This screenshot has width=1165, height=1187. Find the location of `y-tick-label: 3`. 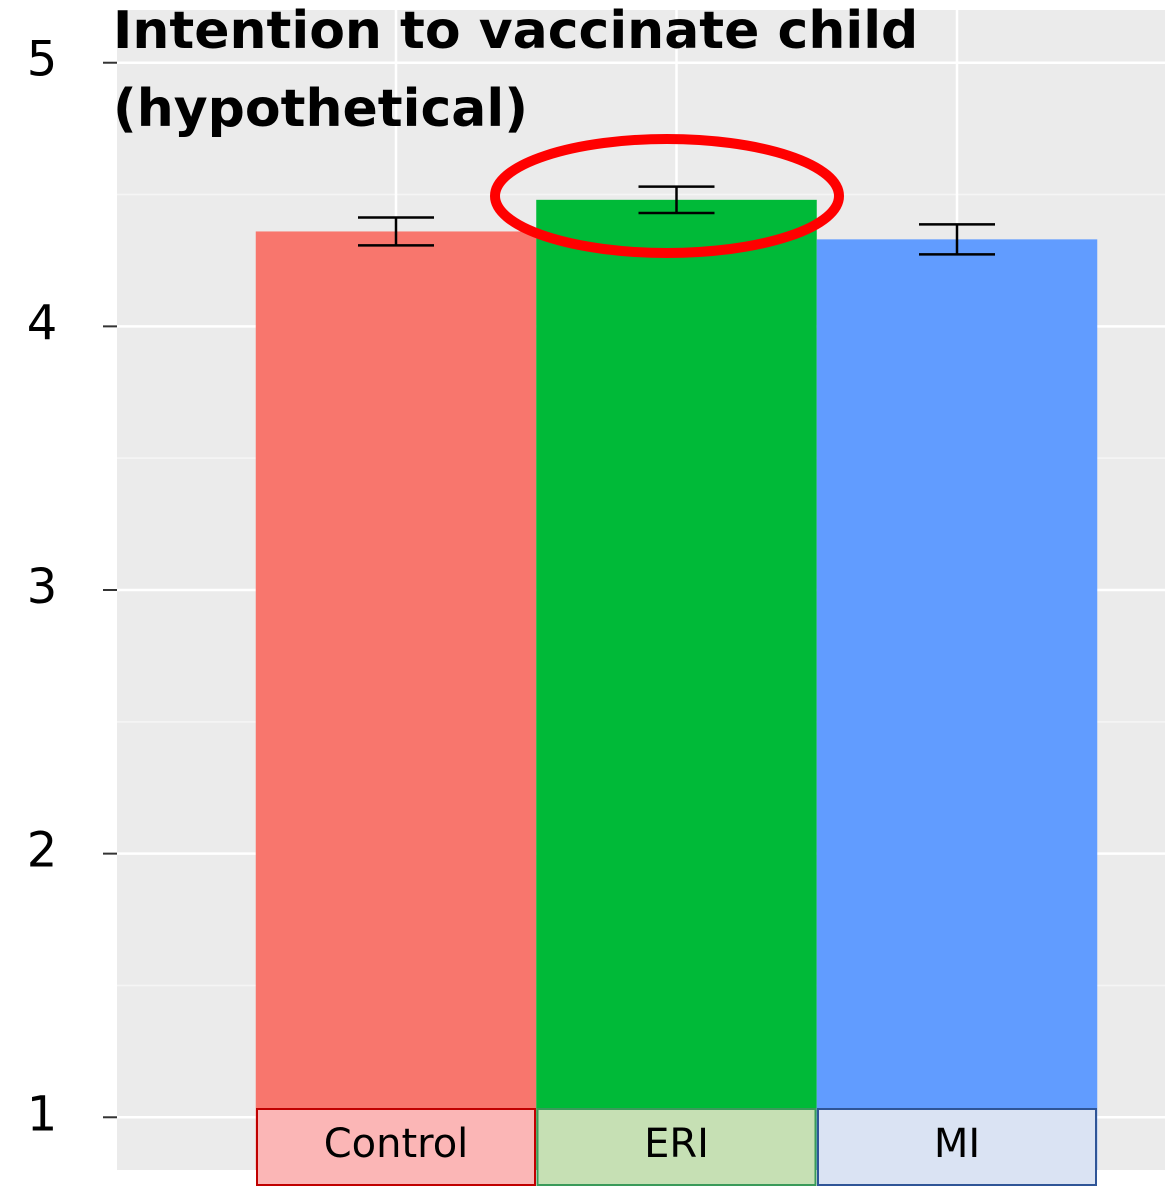

y-tick-label: 3 is located at coordinates (42, 587).